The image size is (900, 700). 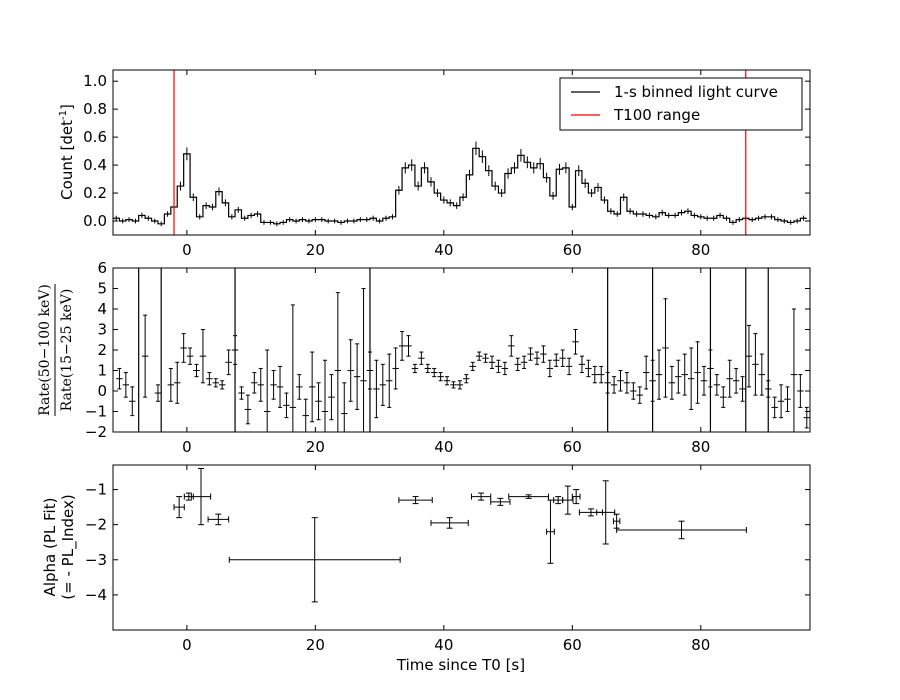 I want to click on pl-index-ylabel: Alpha (PL Fit), so click(x=50, y=547).